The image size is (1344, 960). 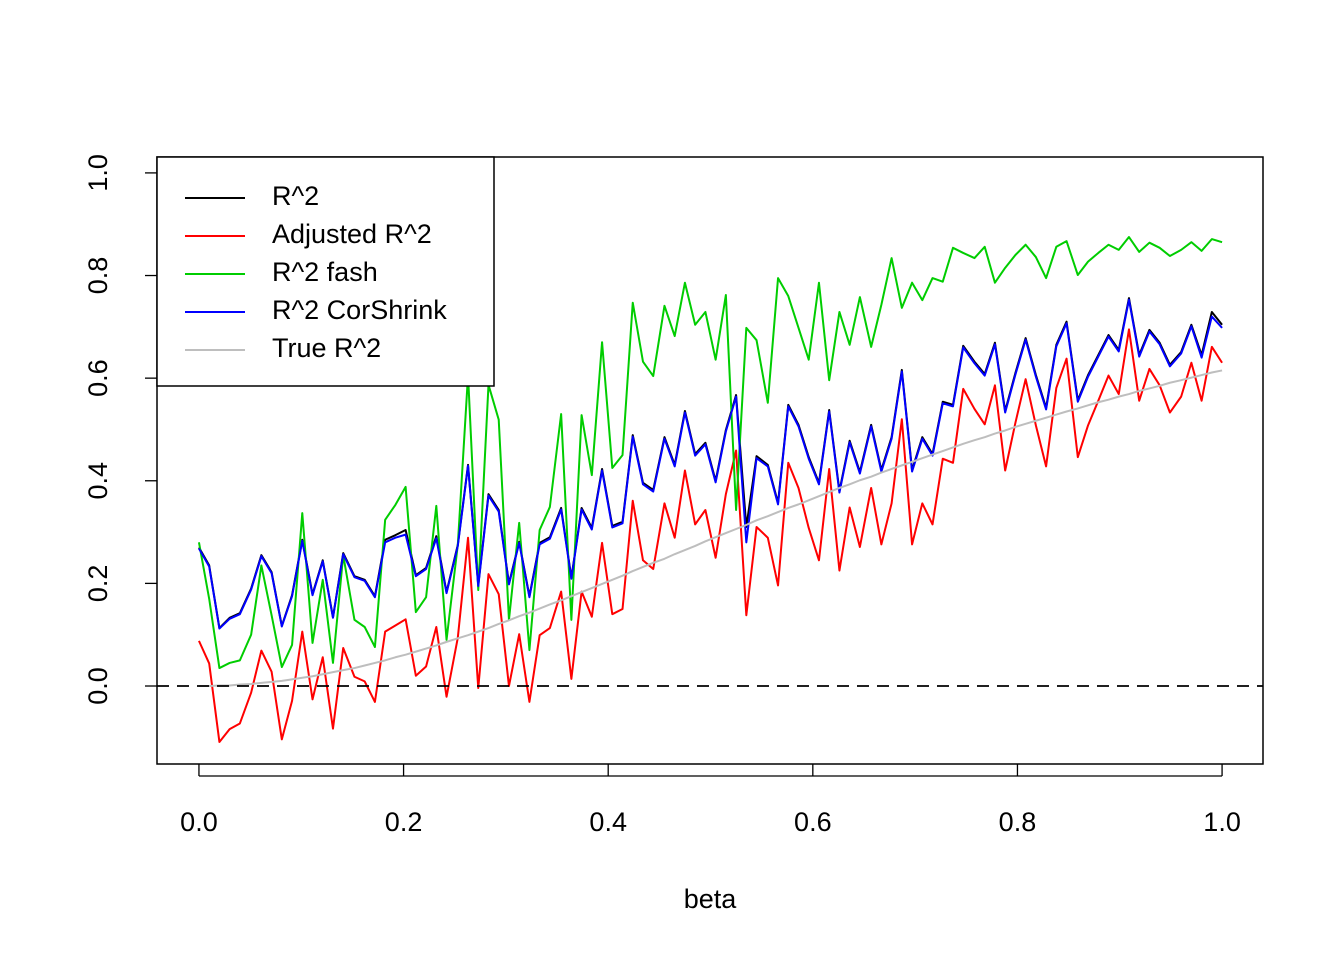 What do you see at coordinates (98, 481) in the screenshot?
I see `y-tick-label: 0.4` at bounding box center [98, 481].